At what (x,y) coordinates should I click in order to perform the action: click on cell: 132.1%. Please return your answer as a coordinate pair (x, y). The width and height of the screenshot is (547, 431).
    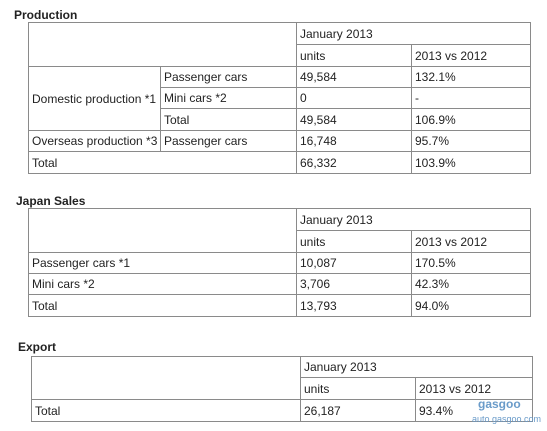
    Looking at the image, I should click on (471, 77).